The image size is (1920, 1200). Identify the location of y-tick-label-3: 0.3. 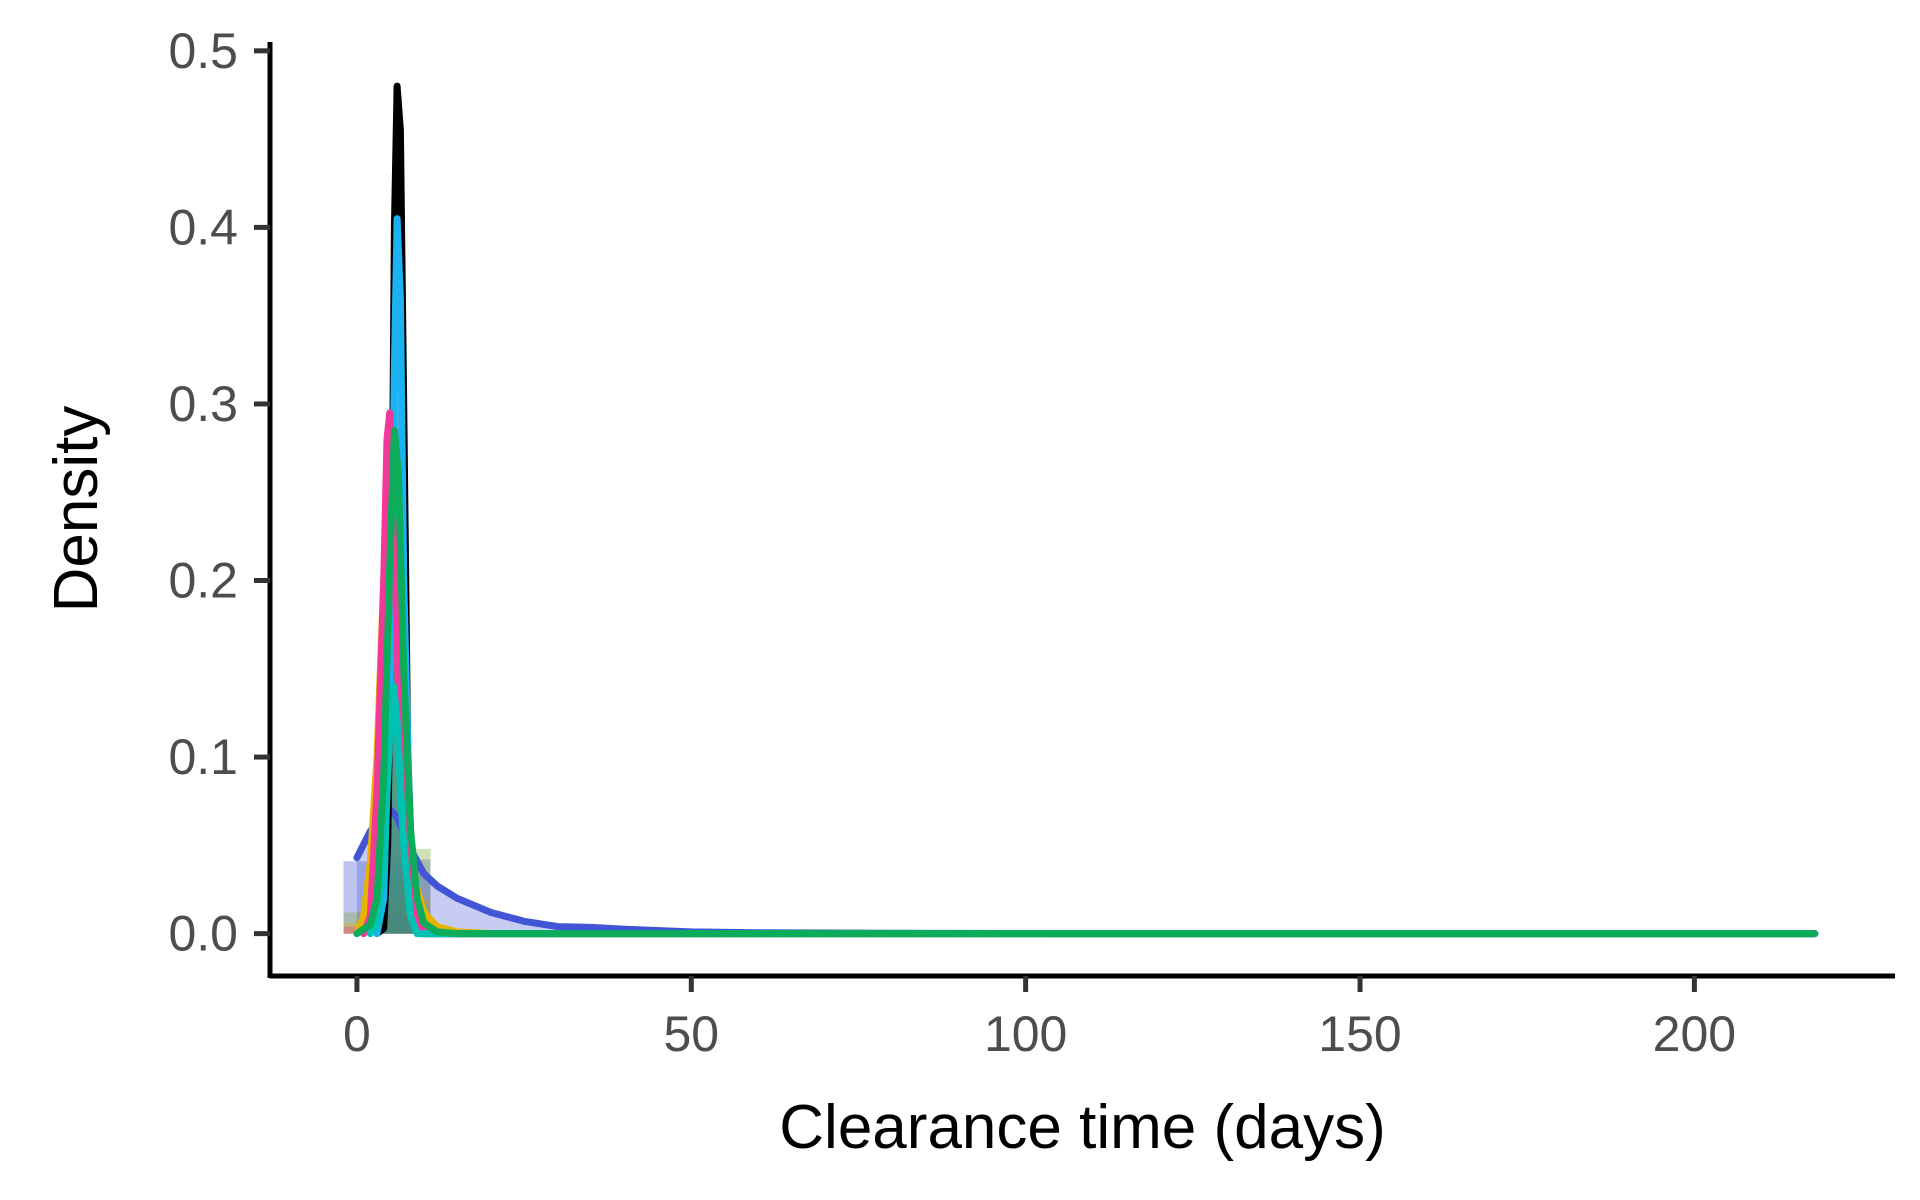
(203, 404).